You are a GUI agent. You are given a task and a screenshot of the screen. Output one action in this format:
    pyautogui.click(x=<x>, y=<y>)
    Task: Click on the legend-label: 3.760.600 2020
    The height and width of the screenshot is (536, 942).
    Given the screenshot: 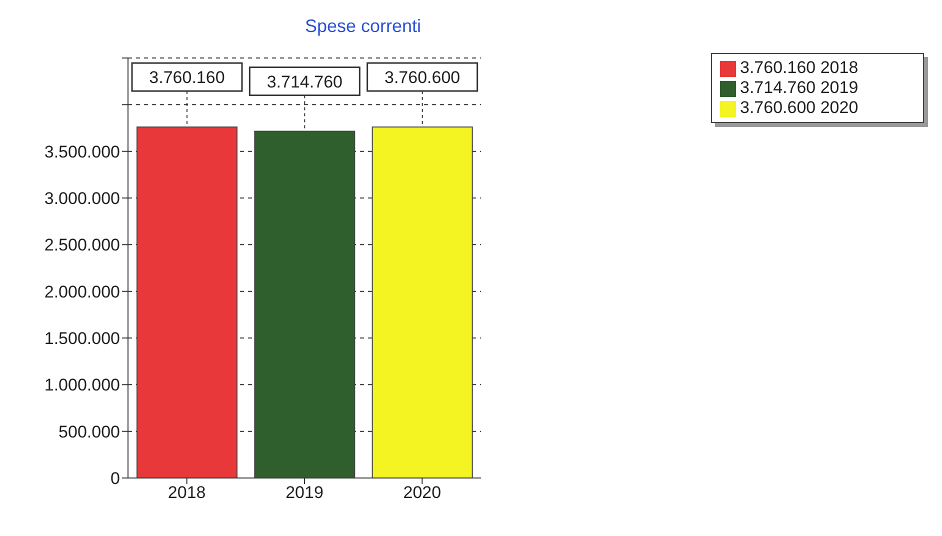 What is the action you would take?
    pyautogui.click(x=799, y=107)
    